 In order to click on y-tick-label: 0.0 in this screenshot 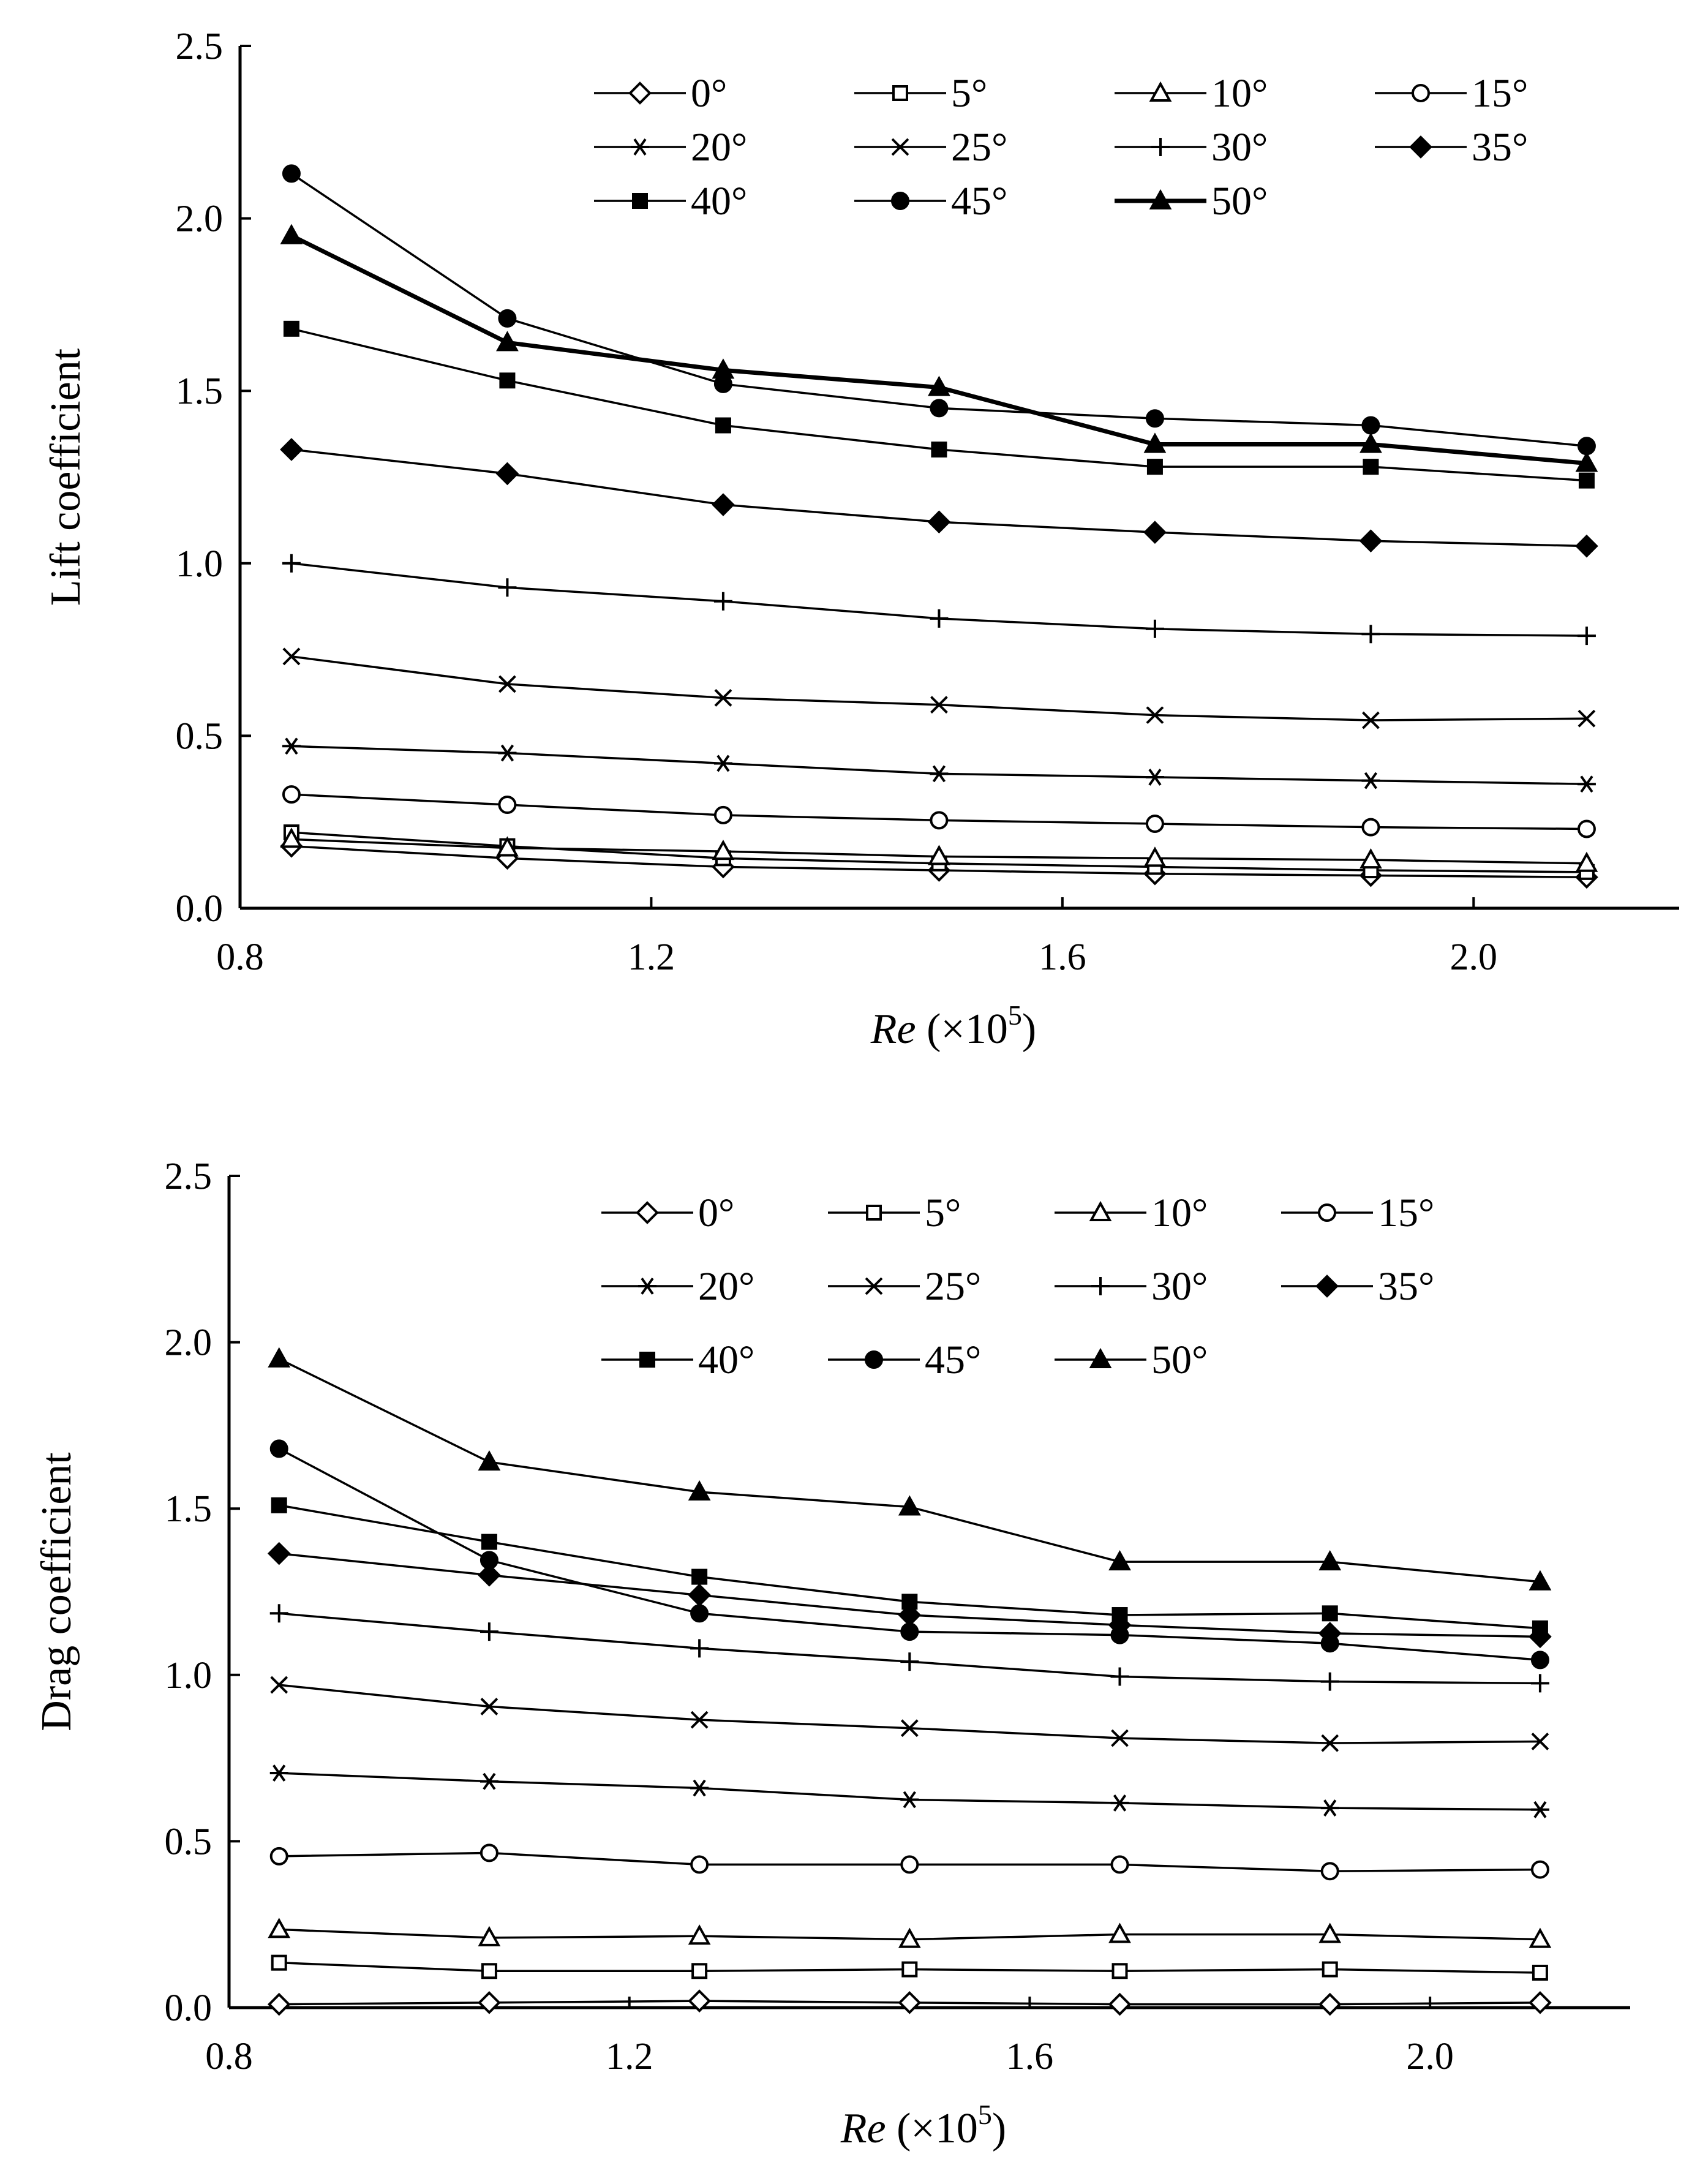, I will do `click(200, 909)`.